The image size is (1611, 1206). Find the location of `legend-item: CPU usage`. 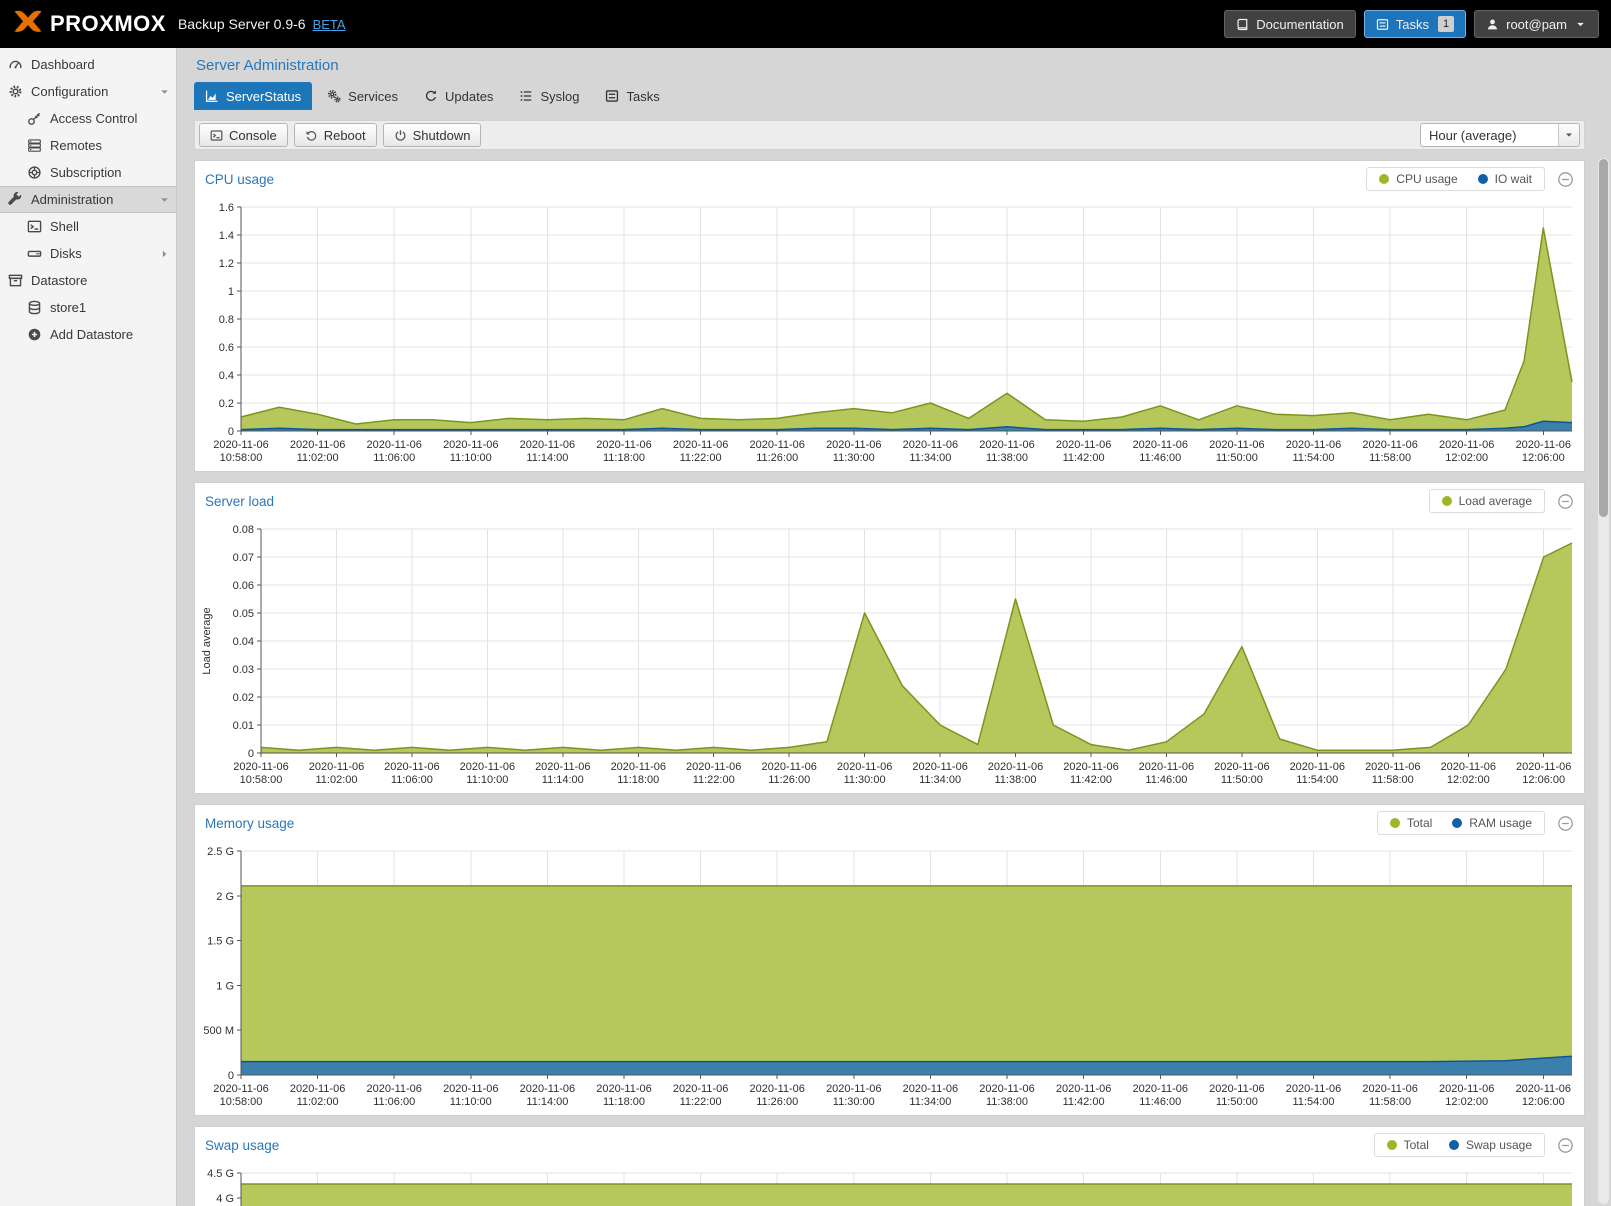

legend-item: CPU usage is located at coordinates (1418, 179).